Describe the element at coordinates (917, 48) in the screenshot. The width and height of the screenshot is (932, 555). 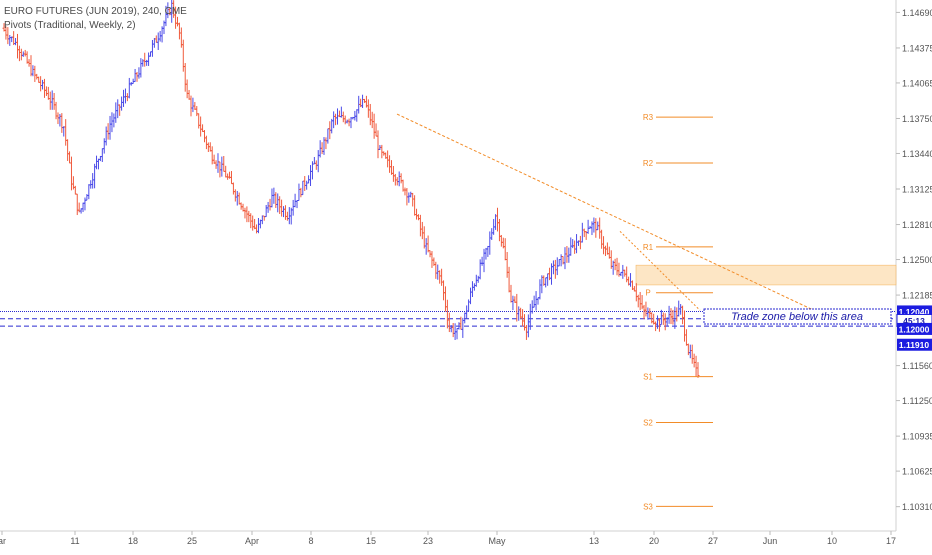
I see `y-tick-label: 1.14375` at that location.